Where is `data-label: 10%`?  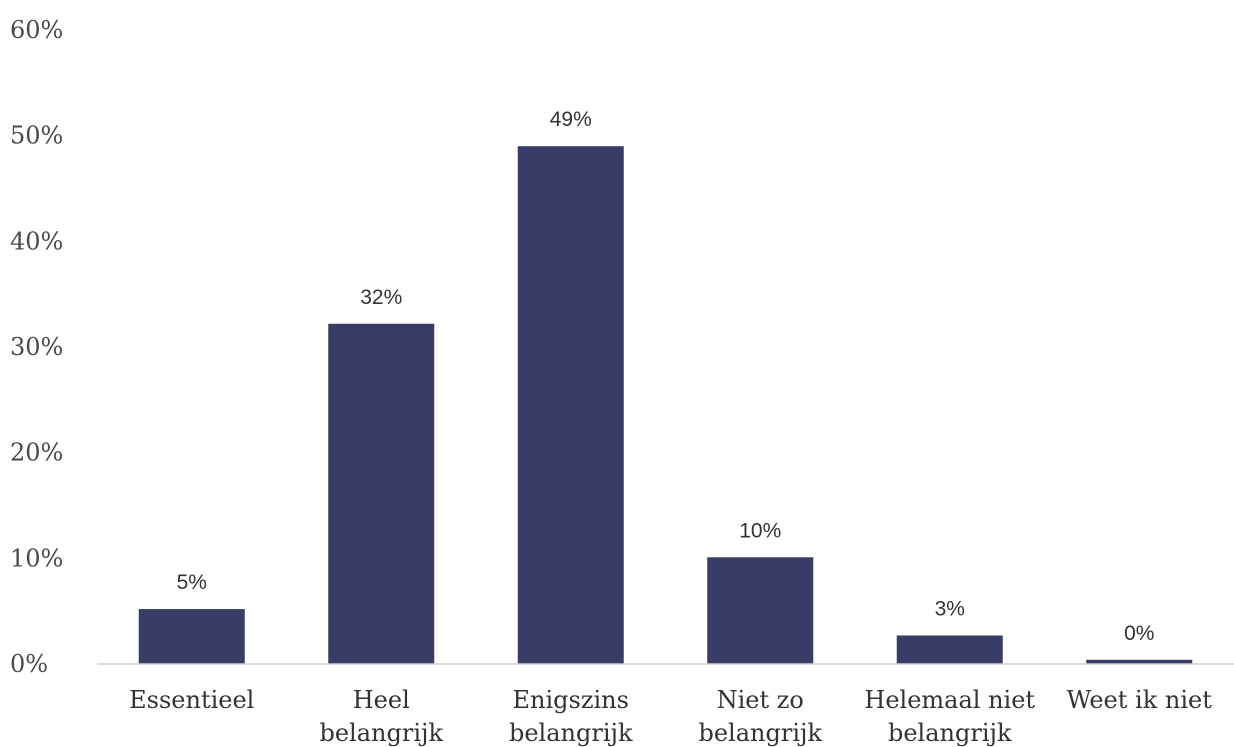 data-label: 10% is located at coordinates (760, 530).